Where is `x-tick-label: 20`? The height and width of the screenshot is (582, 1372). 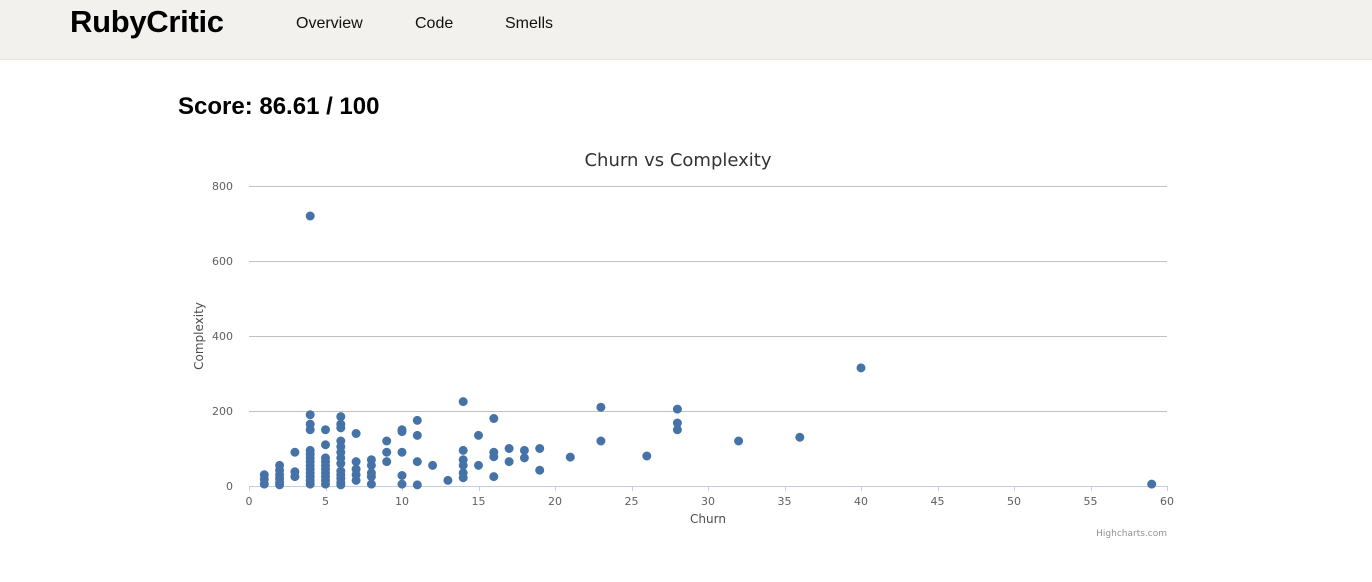 x-tick-label: 20 is located at coordinates (555, 501).